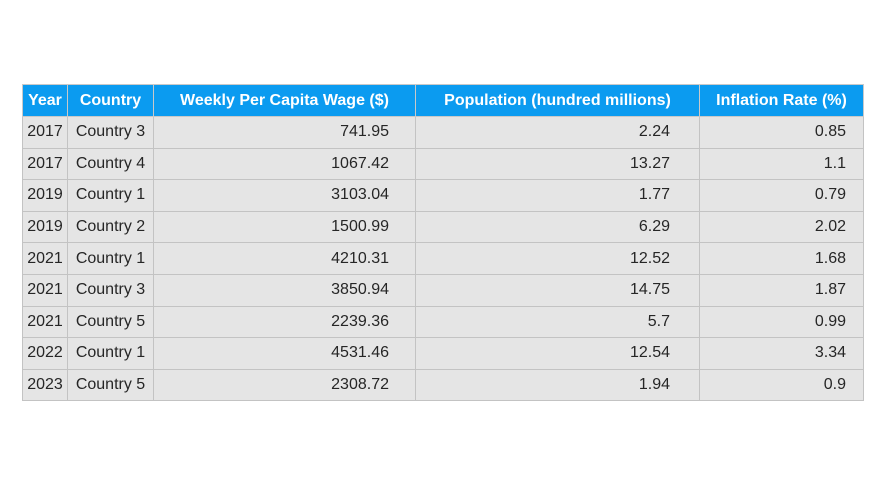 The height and width of the screenshot is (484, 884). What do you see at coordinates (557, 132) in the screenshot?
I see `cell-population: 2.24` at bounding box center [557, 132].